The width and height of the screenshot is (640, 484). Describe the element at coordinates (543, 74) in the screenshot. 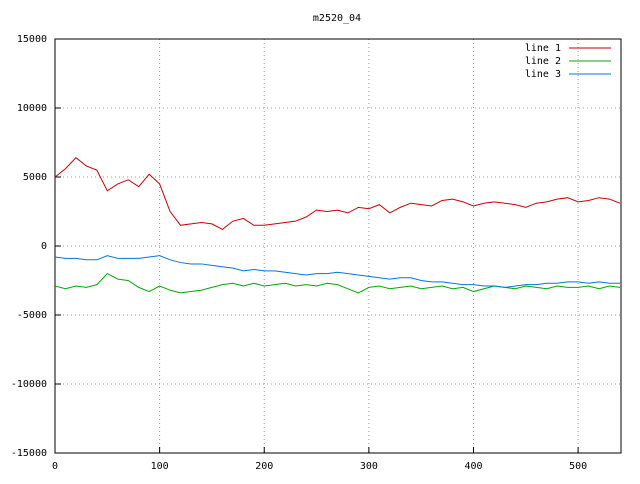

I see `legend-label: line 3` at that location.